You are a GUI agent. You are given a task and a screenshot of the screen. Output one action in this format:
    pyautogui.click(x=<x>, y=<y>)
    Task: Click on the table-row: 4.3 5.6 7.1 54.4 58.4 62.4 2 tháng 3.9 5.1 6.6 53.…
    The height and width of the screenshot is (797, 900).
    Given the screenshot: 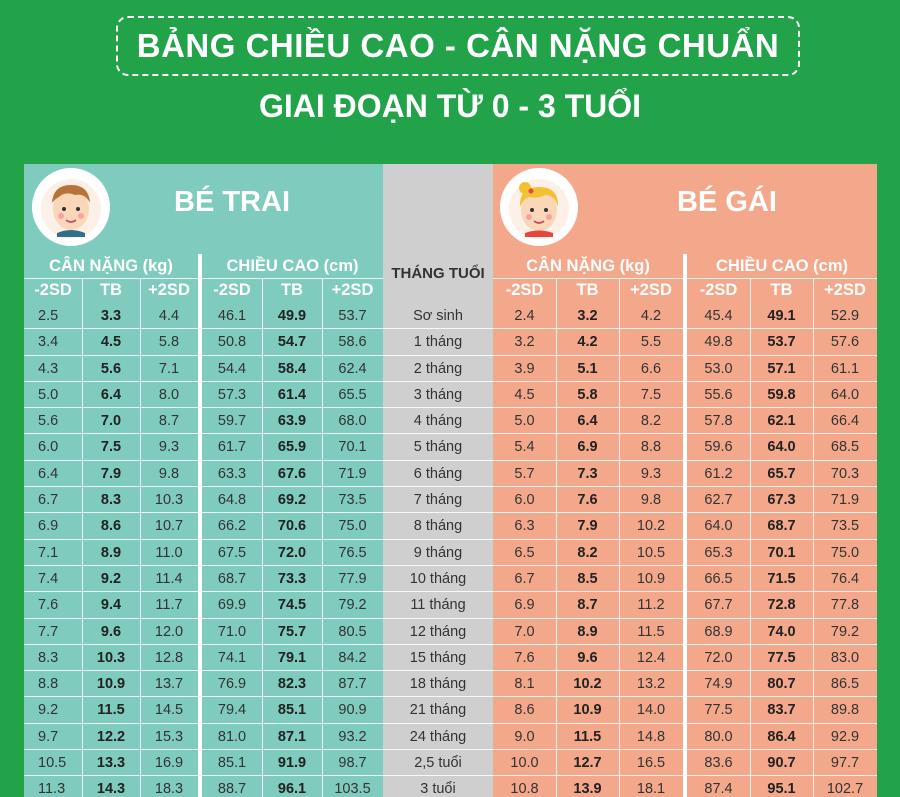 What is the action you would take?
    pyautogui.click(x=450, y=369)
    